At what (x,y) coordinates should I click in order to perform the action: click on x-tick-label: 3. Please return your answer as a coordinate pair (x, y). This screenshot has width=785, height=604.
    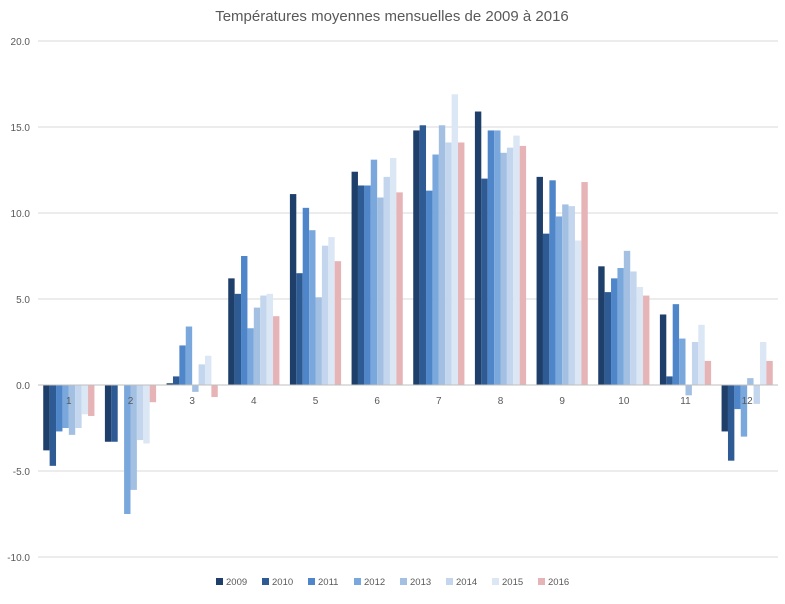
    Looking at the image, I should click on (192, 401).